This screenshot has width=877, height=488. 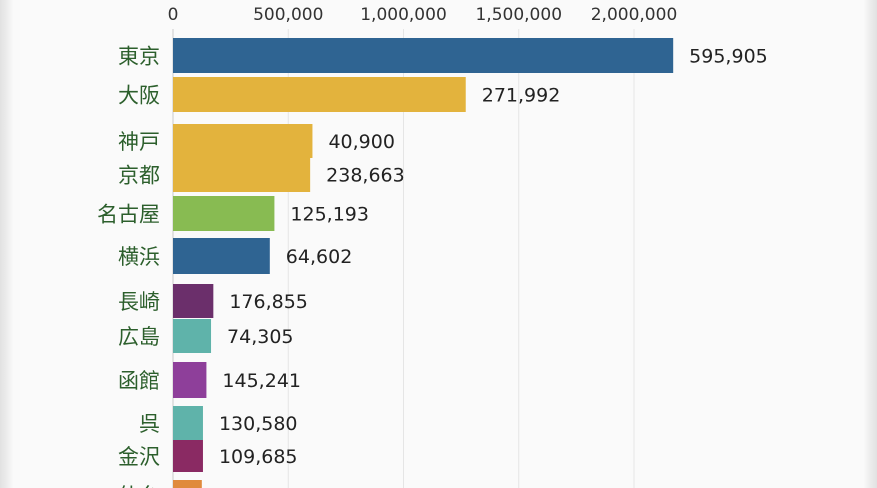 What do you see at coordinates (139, 302) in the screenshot?
I see `category-label: 長崎` at bounding box center [139, 302].